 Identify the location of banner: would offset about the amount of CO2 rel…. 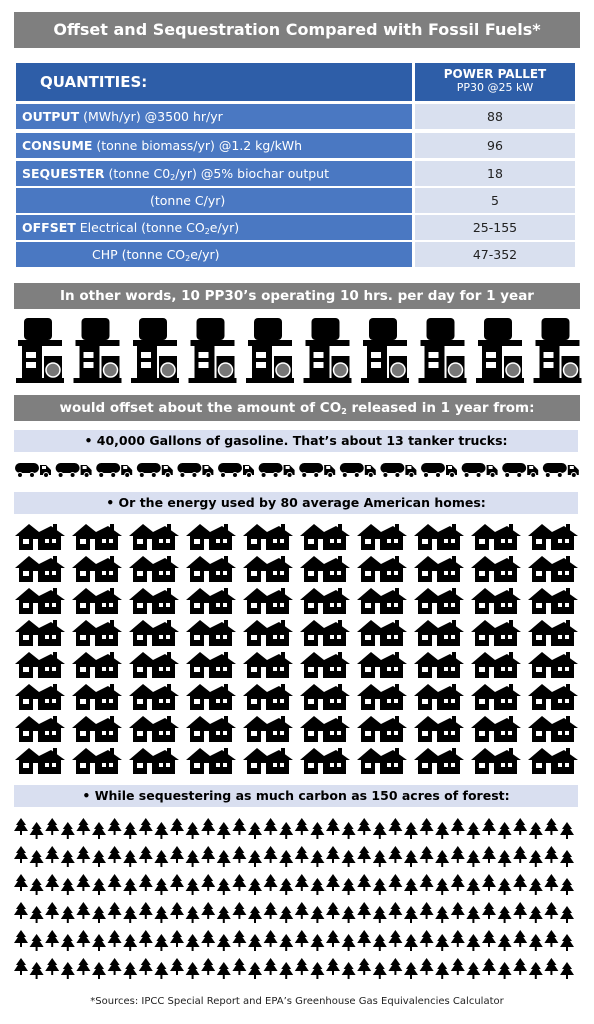
(297, 408).